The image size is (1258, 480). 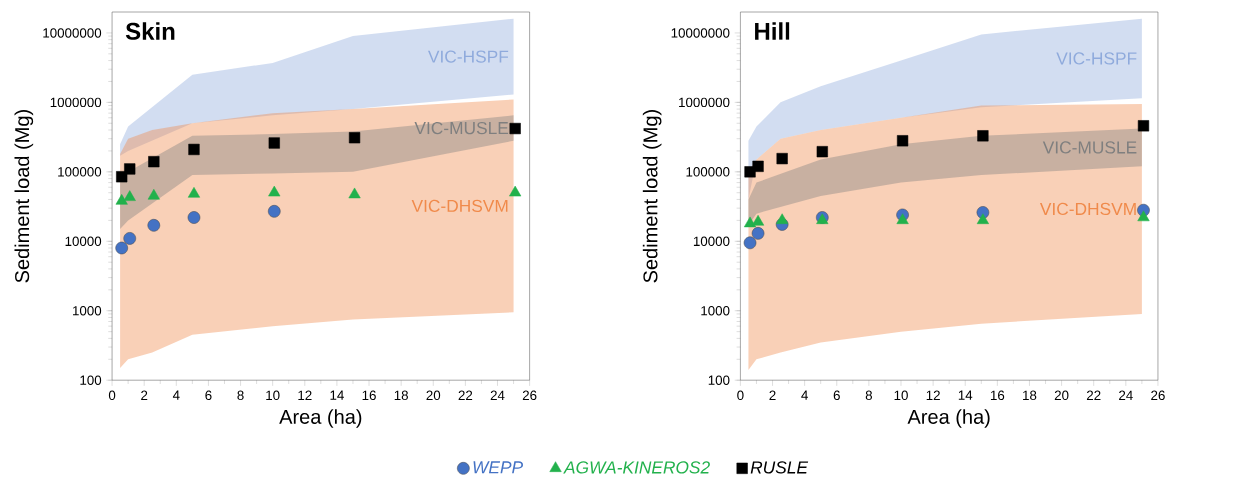 What do you see at coordinates (498, 467) in the screenshot?
I see `legend-label: WEPP` at bounding box center [498, 467].